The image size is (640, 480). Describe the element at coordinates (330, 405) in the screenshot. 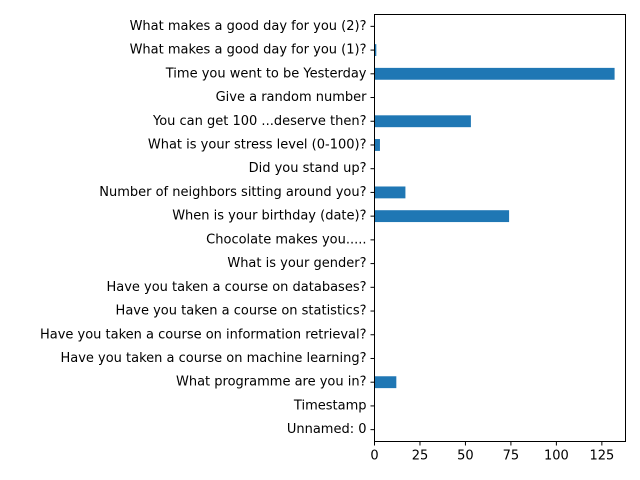

I see `y-tick-label: Timestamp` at that location.